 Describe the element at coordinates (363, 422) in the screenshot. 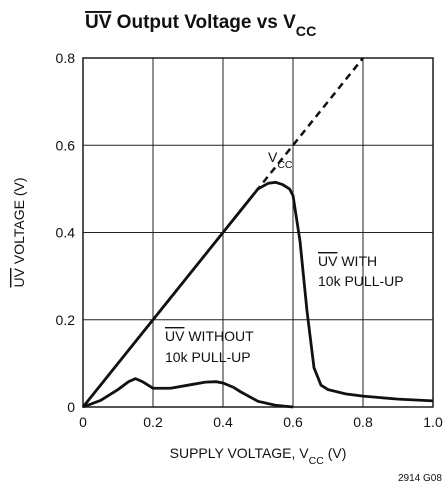

I see `x-tick-label: 0.8` at that location.